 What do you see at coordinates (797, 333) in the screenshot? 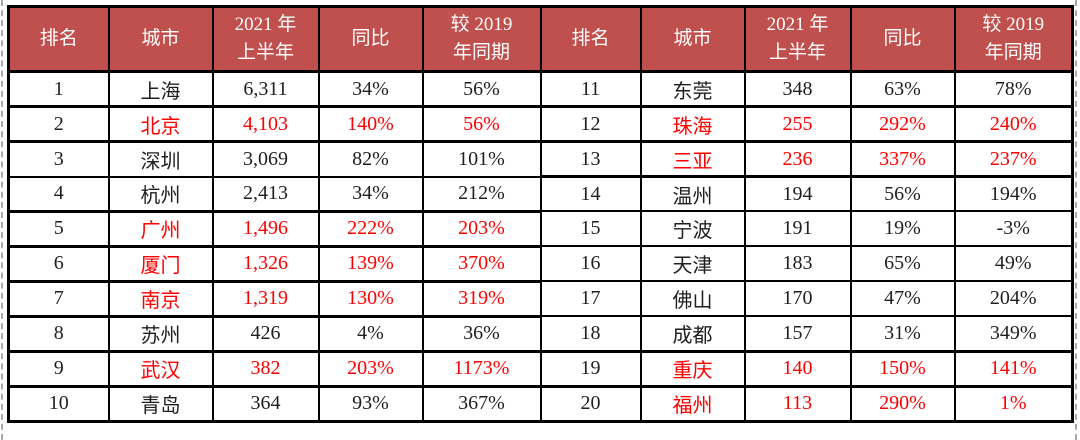
I see `value-cell: 157` at bounding box center [797, 333].